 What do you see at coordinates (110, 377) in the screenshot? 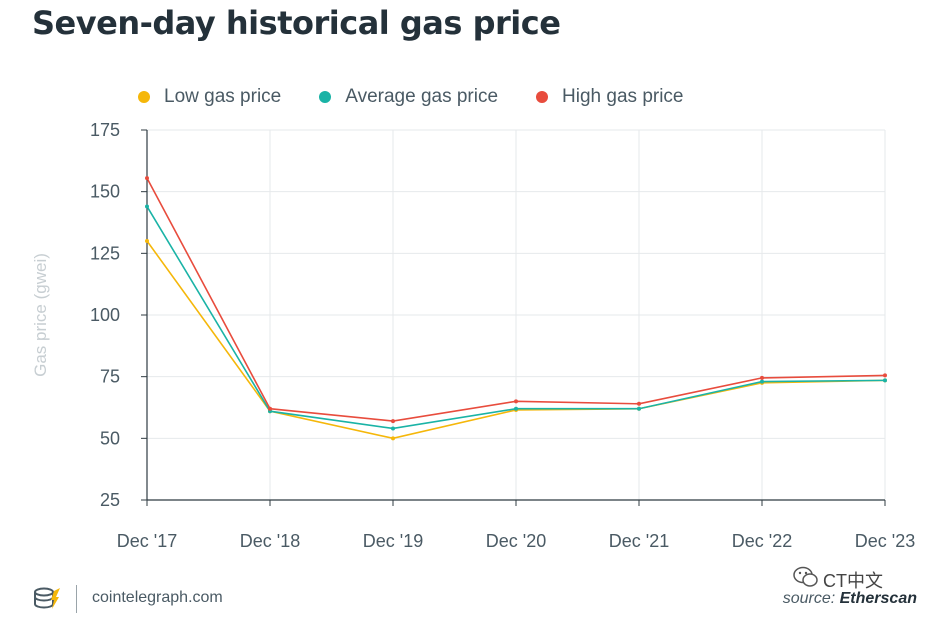
I see `y-tick-label: 75` at bounding box center [110, 377].